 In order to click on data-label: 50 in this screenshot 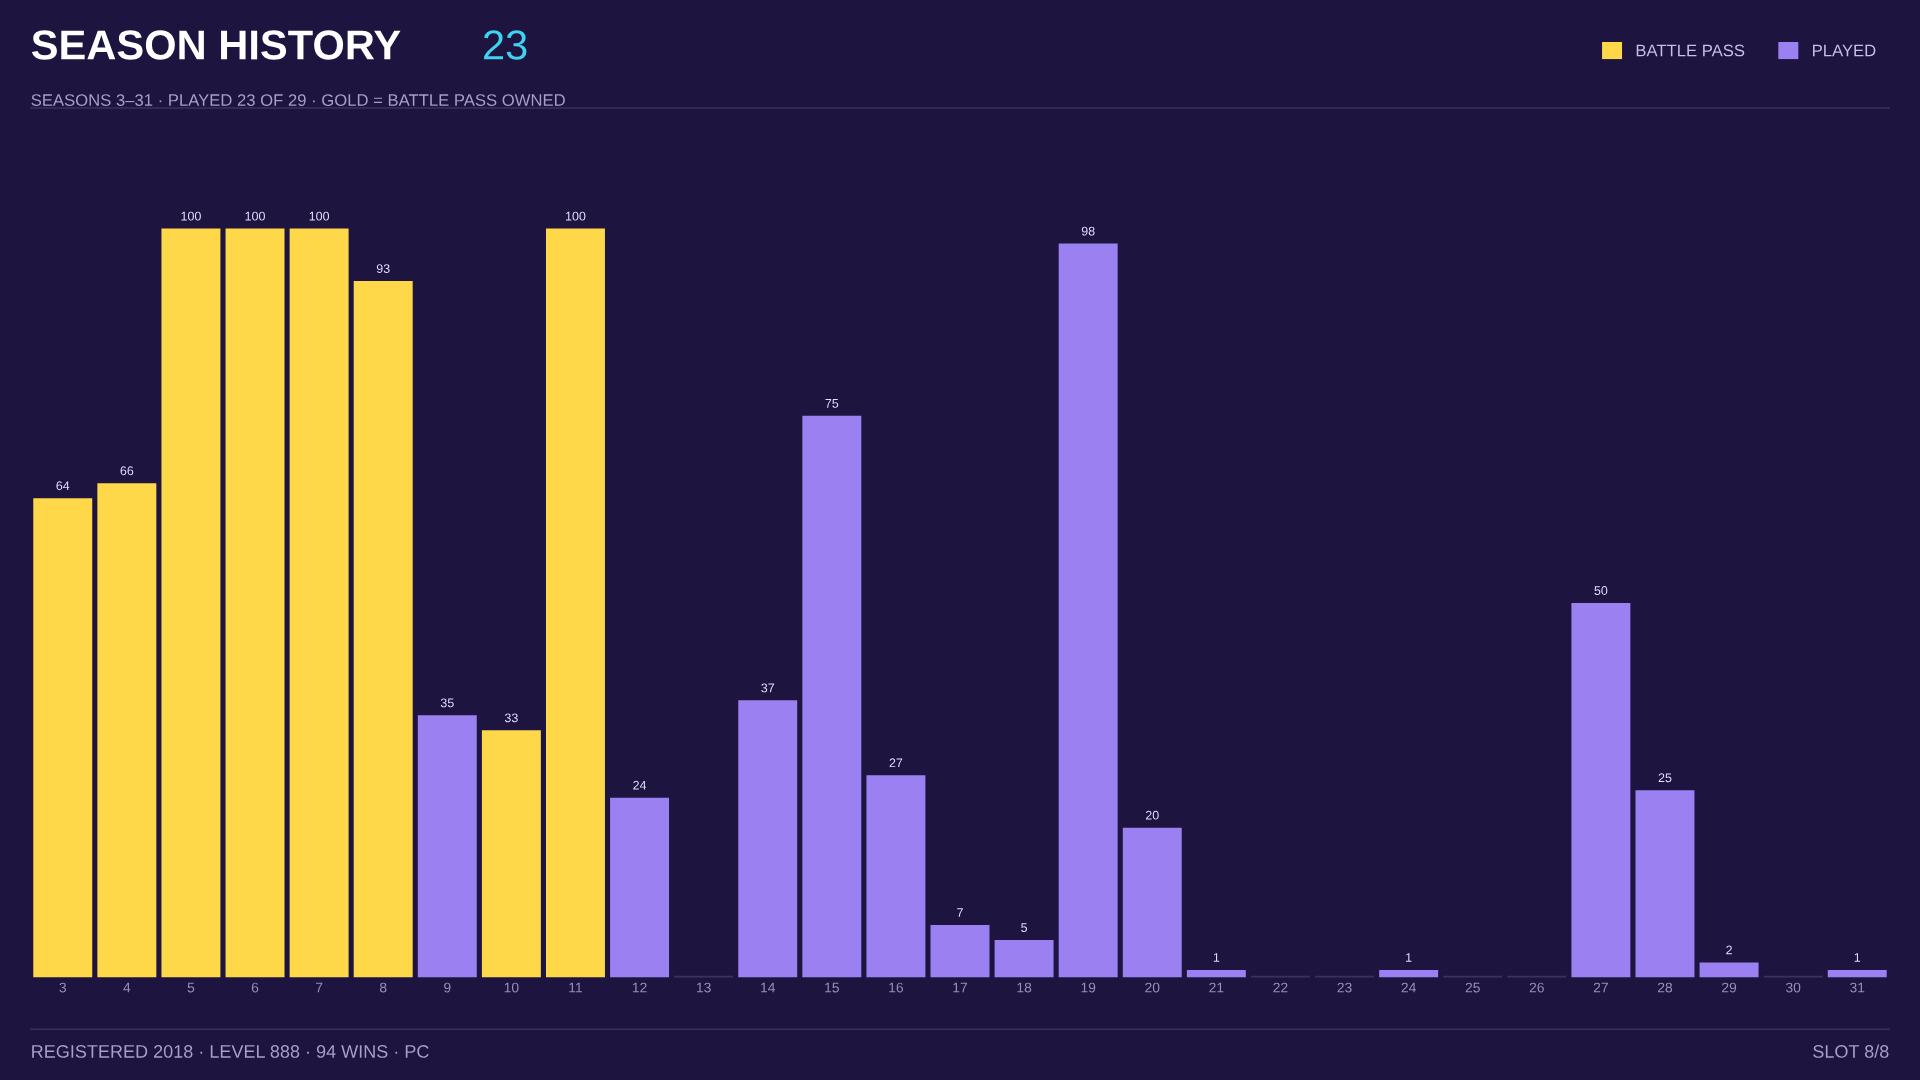, I will do `click(1601, 590)`.